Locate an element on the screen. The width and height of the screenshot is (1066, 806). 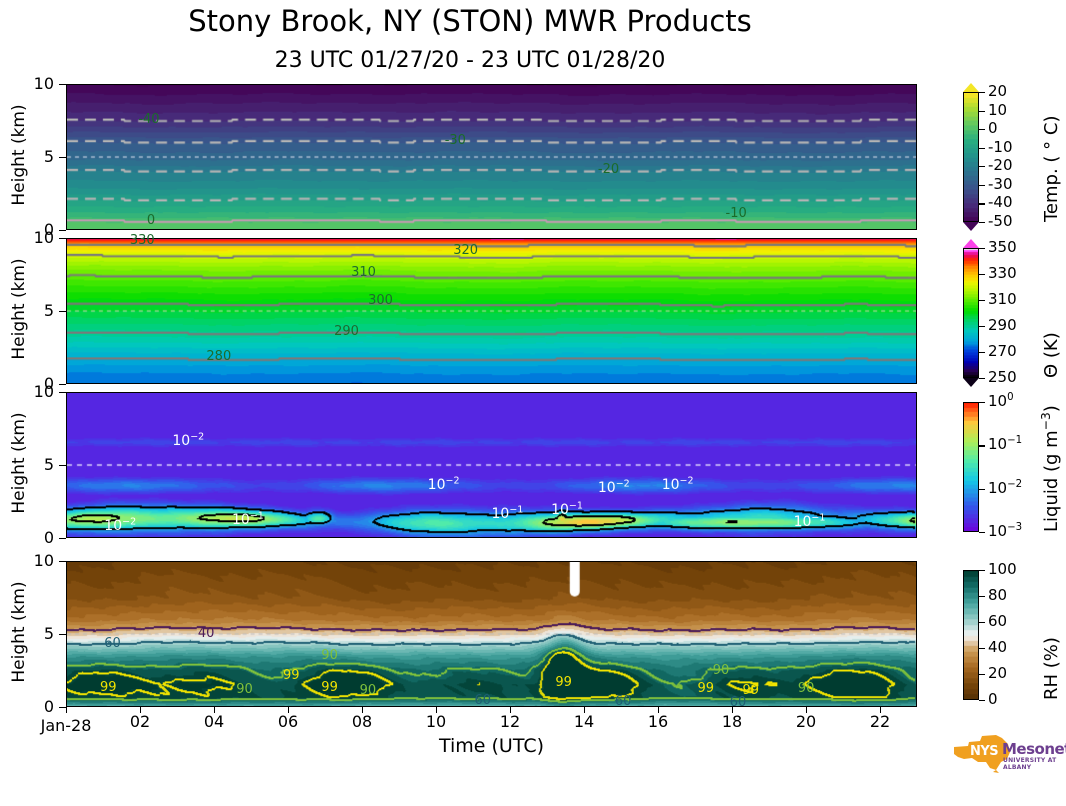
colorbar-tick-label: -20 is located at coordinates (1000, 165).